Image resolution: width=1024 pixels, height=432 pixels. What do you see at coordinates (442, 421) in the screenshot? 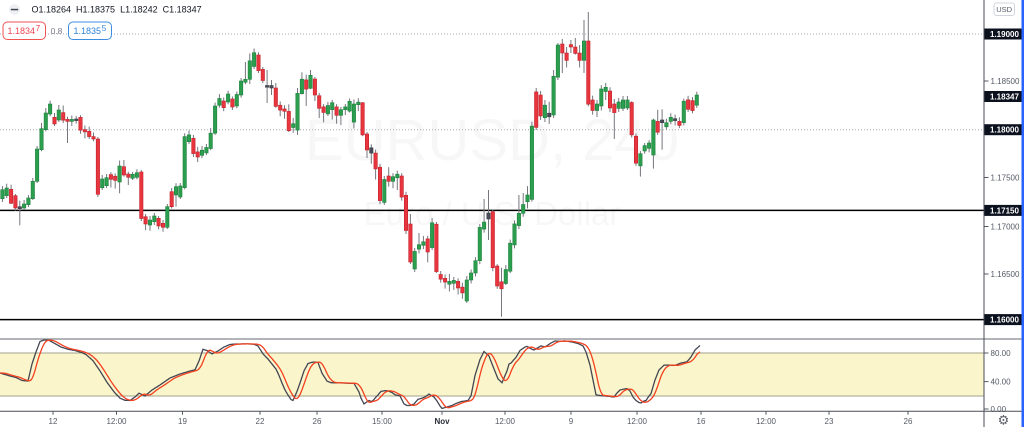
I see `svg-text: Nov` at bounding box center [442, 421].